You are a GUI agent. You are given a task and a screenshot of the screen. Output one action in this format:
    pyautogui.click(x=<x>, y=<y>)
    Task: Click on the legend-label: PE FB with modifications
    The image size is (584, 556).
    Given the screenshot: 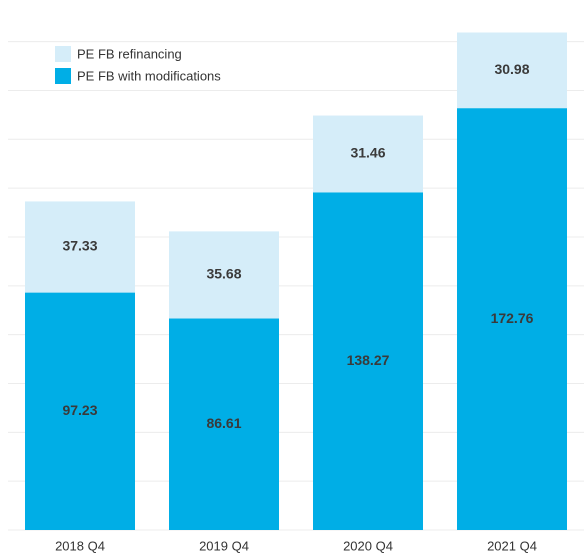 What is the action you would take?
    pyautogui.click(x=149, y=75)
    